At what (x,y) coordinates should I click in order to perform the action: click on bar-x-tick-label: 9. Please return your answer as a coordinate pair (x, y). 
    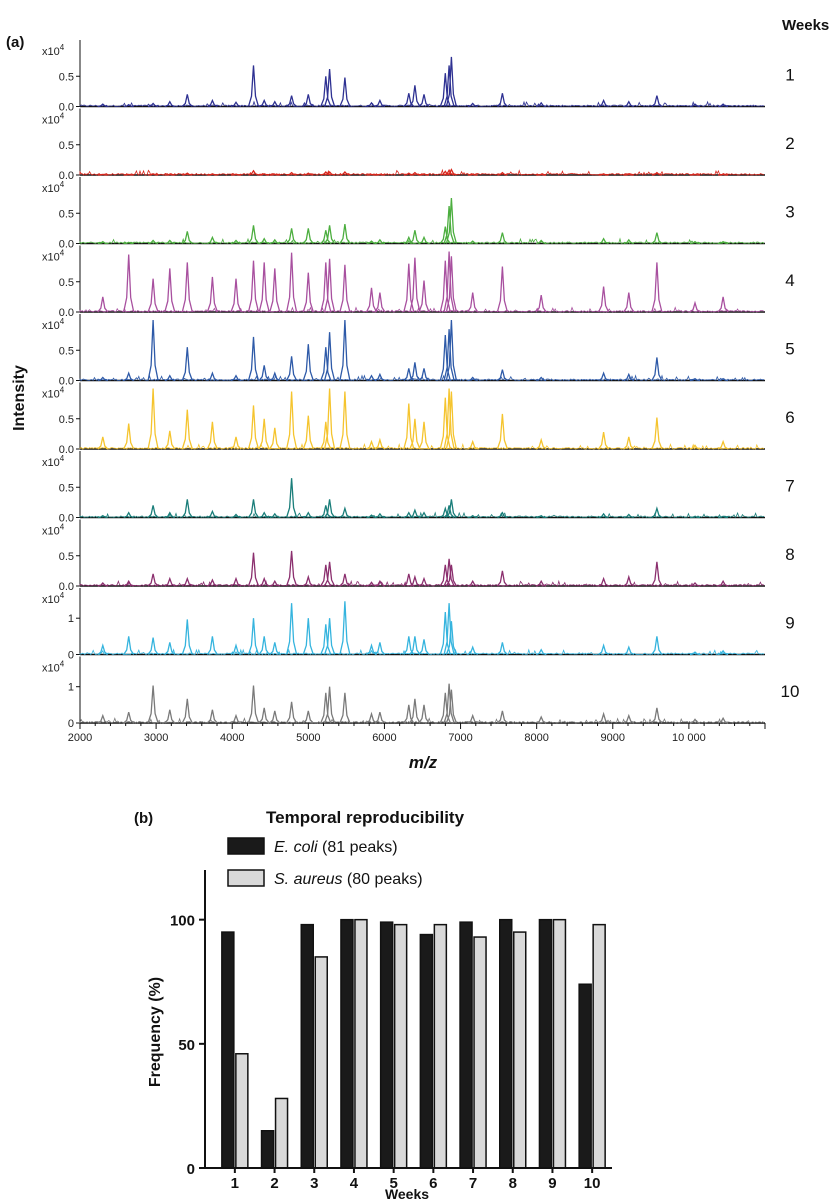
    Looking at the image, I should click on (552, 1183).